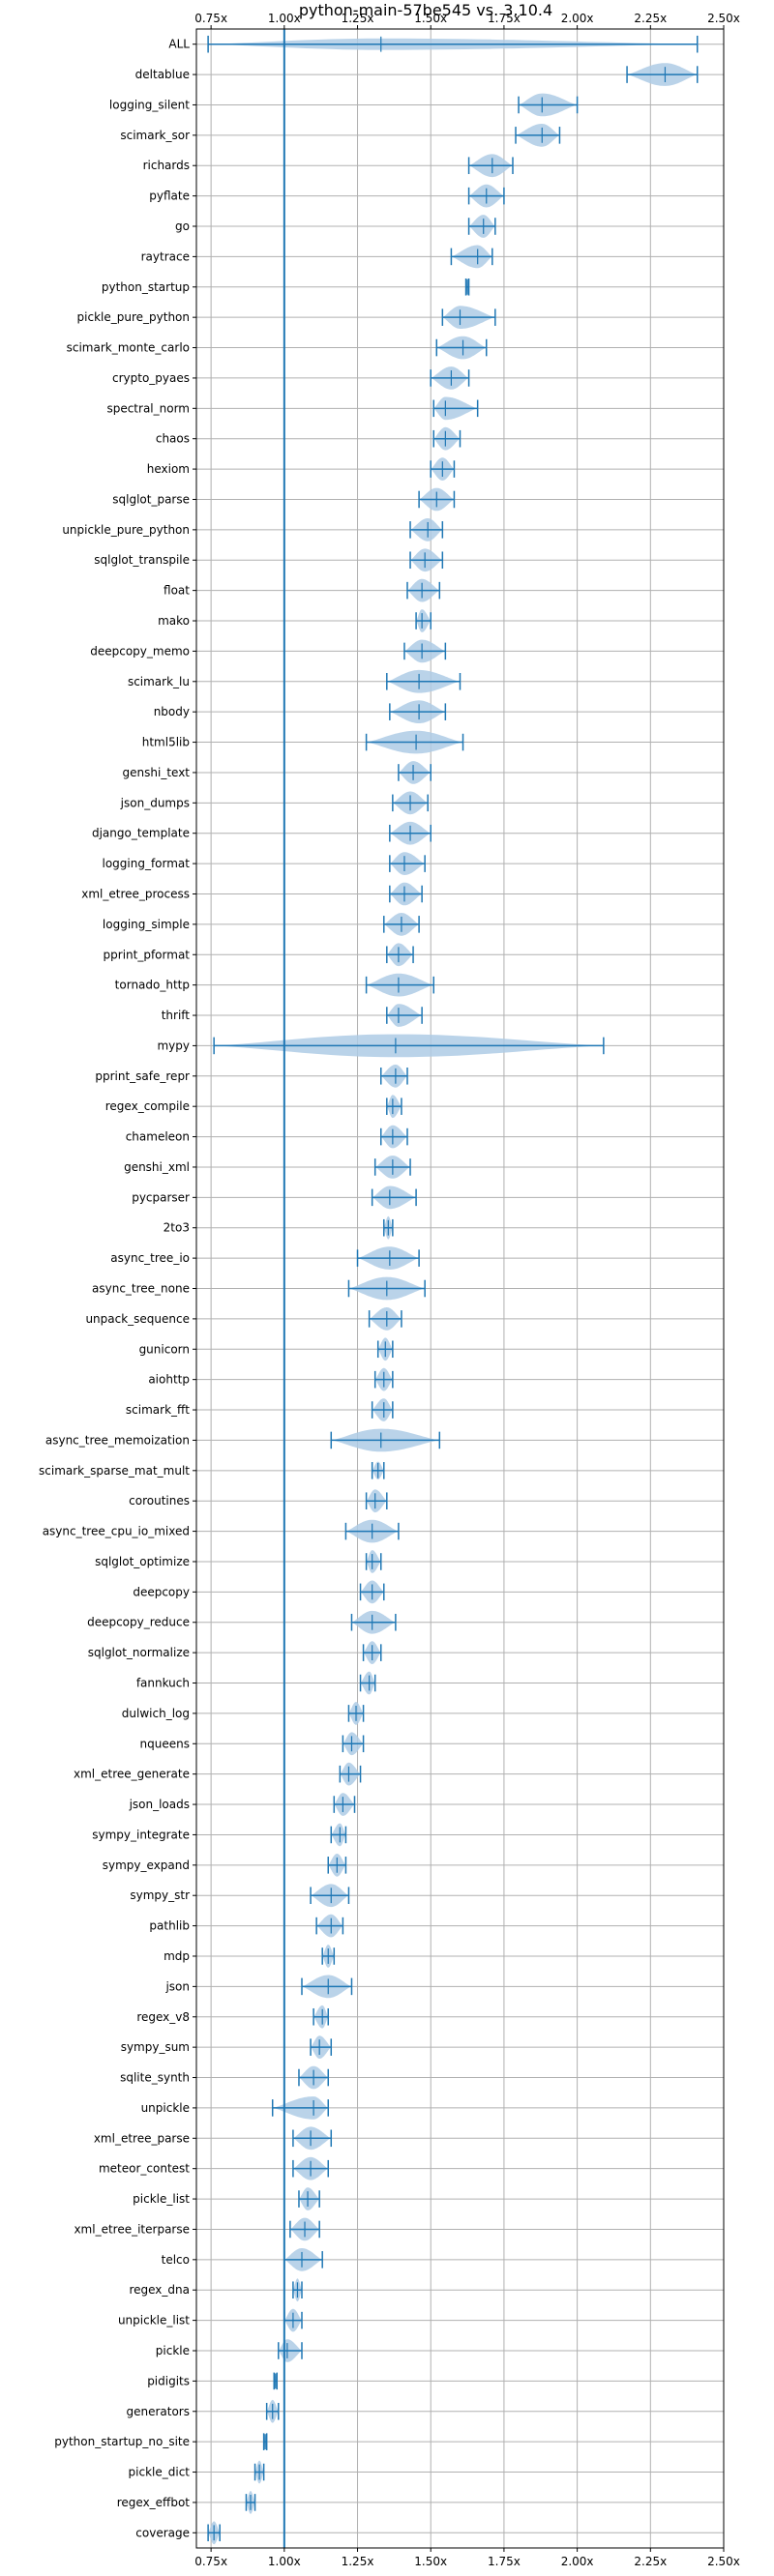 The height and width of the screenshot is (2576, 774). Describe the element at coordinates (169, 1926) in the screenshot. I see `benchmark-label: pathlib` at that location.